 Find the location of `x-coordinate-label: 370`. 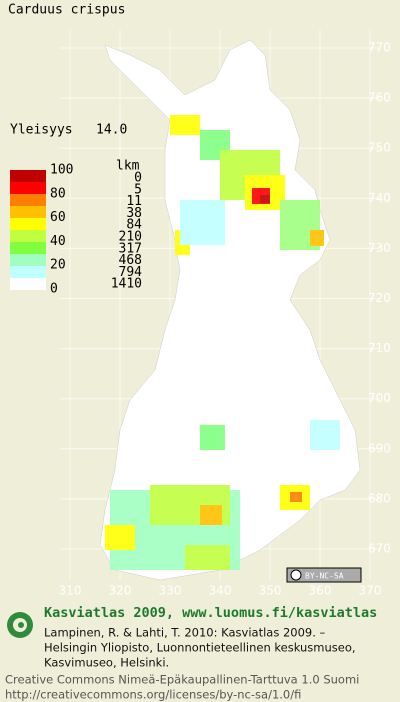

x-coordinate-label: 370 is located at coordinates (370, 591).